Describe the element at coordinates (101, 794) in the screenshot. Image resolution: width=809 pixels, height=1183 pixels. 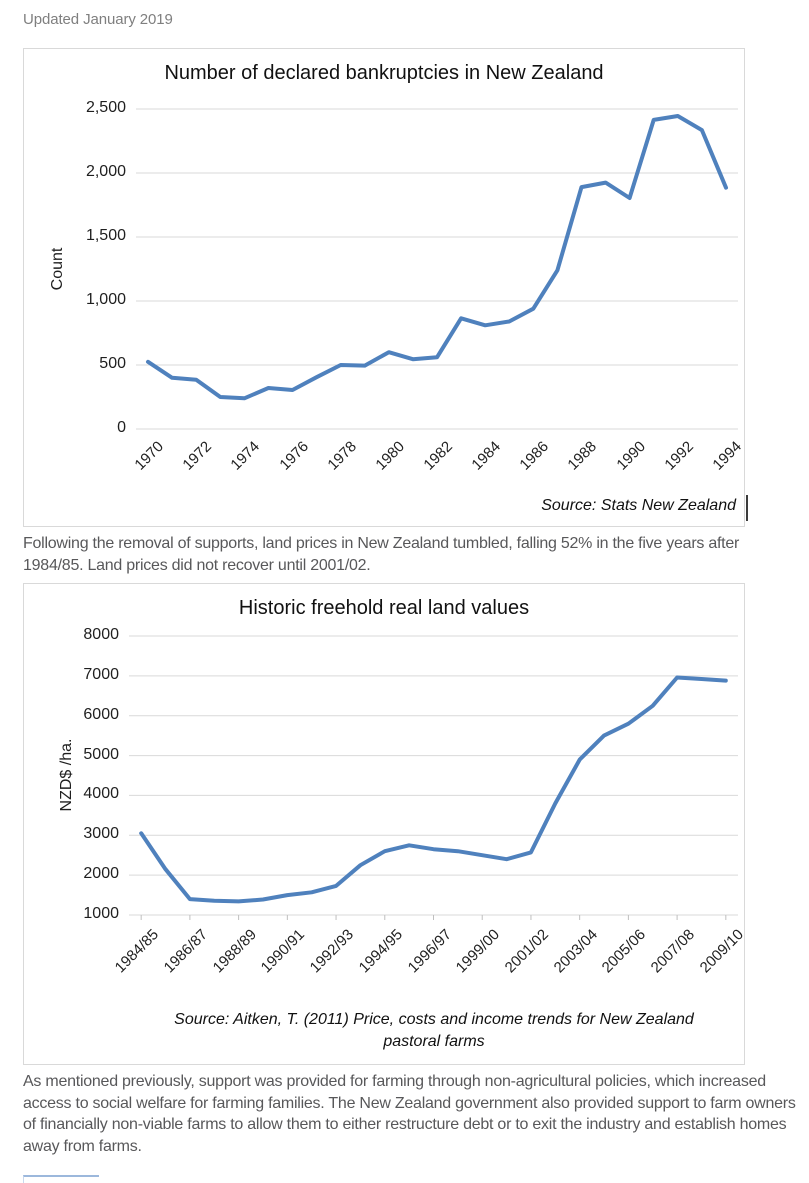
I see `y-tick-label: 4000` at that location.